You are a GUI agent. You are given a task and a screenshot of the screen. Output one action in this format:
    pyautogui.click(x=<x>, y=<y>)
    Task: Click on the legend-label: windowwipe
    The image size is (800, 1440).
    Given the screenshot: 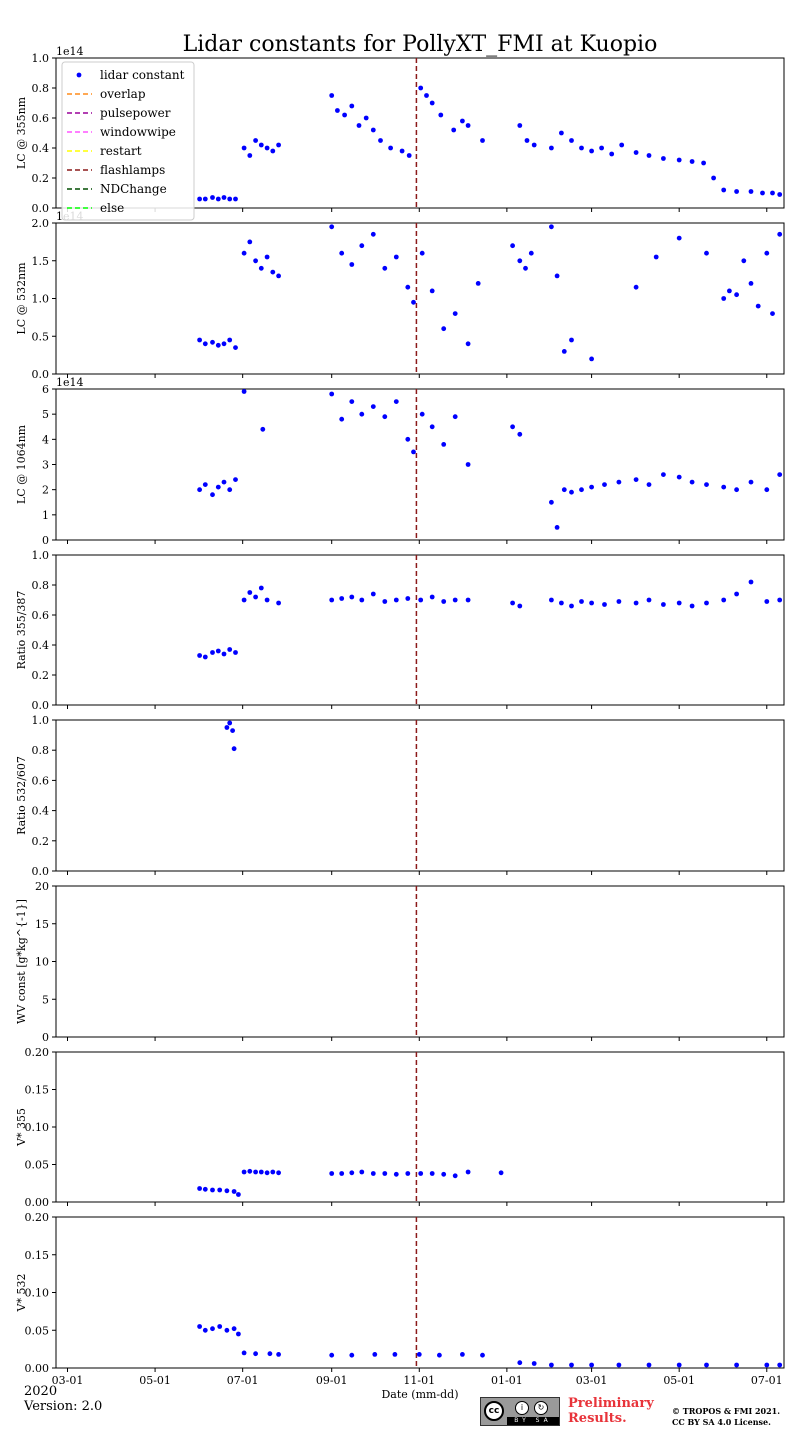 What is the action you would take?
    pyautogui.click(x=138, y=132)
    